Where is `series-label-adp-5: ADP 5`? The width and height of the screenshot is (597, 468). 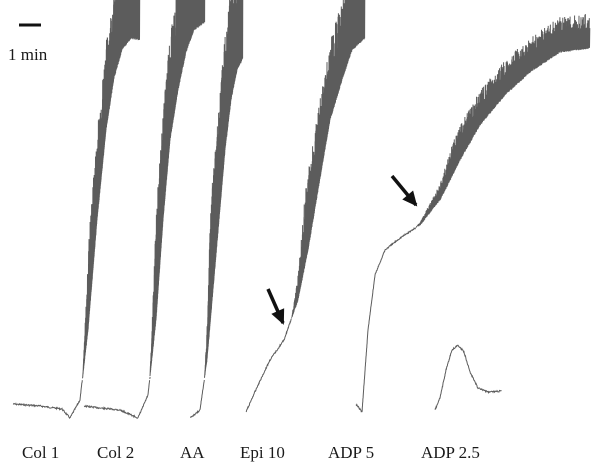
series-label-adp-5: ADP 5 is located at coordinates (351, 452).